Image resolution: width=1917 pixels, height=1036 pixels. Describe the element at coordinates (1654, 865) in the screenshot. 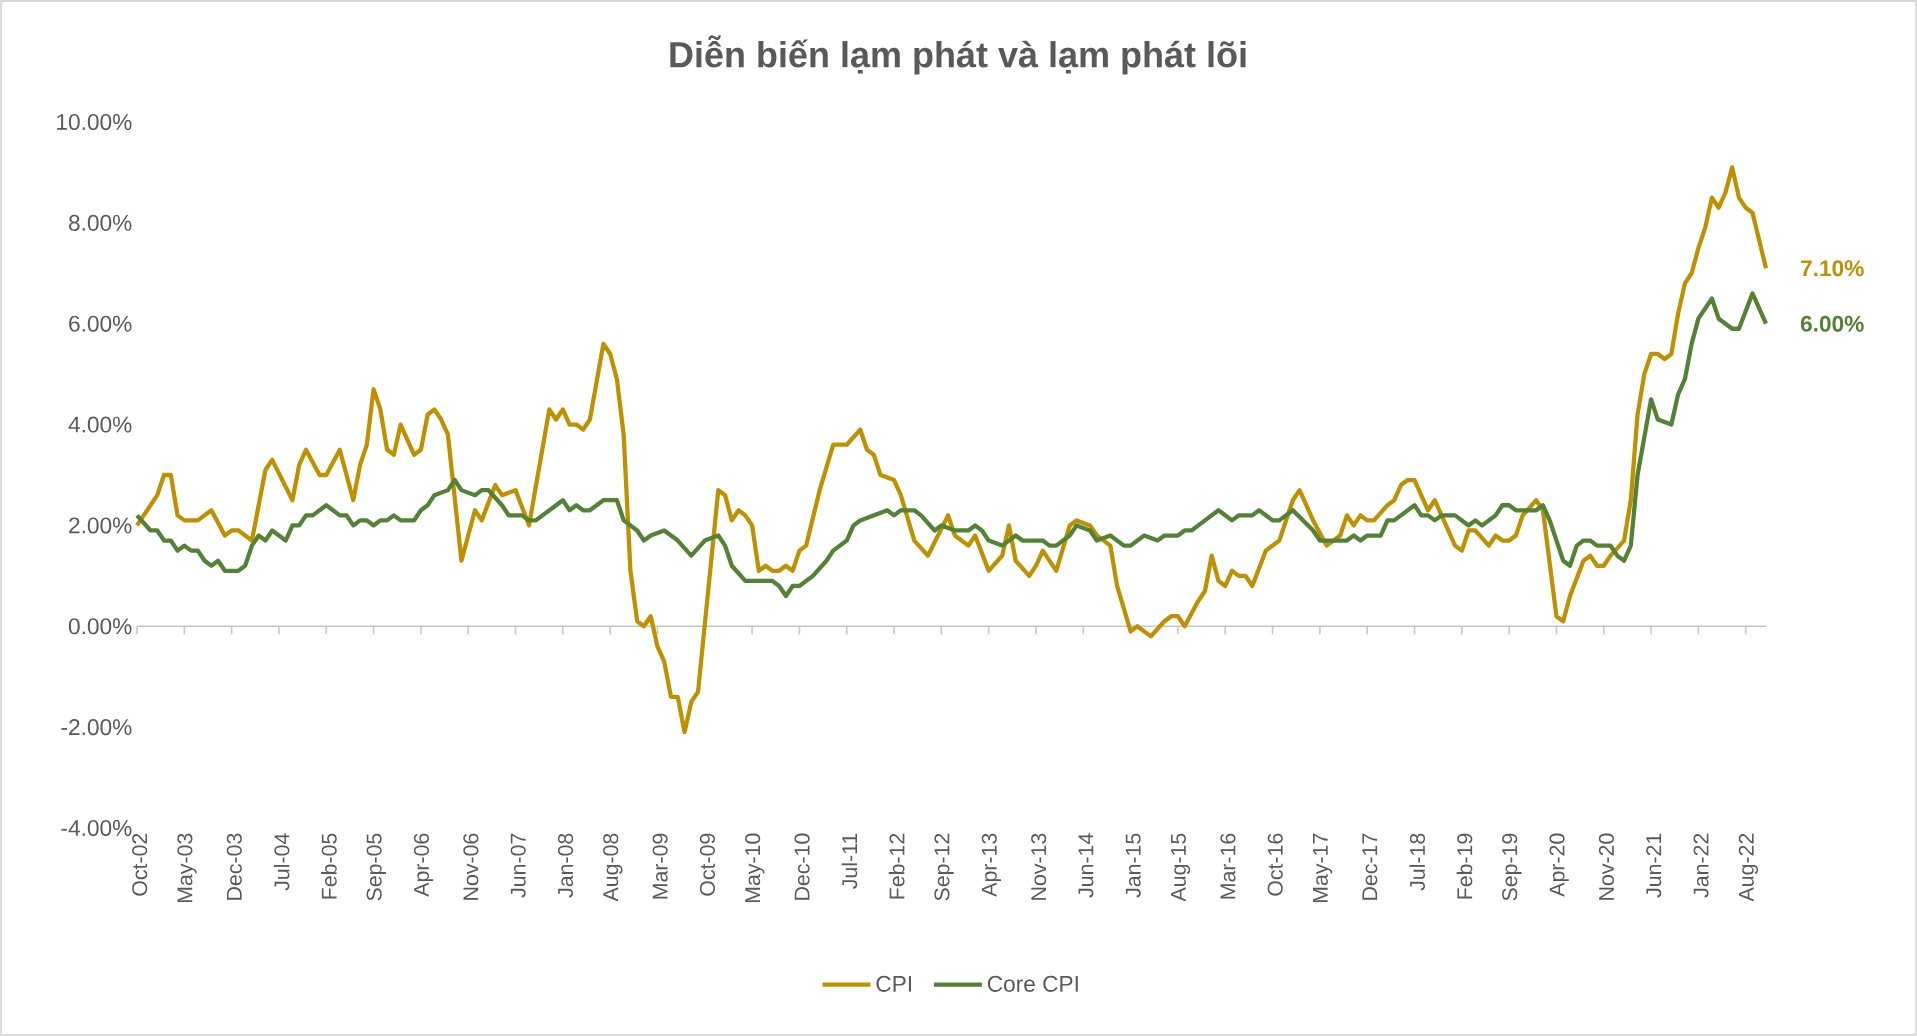

I see `x-tick-label: Jun-21` at that location.